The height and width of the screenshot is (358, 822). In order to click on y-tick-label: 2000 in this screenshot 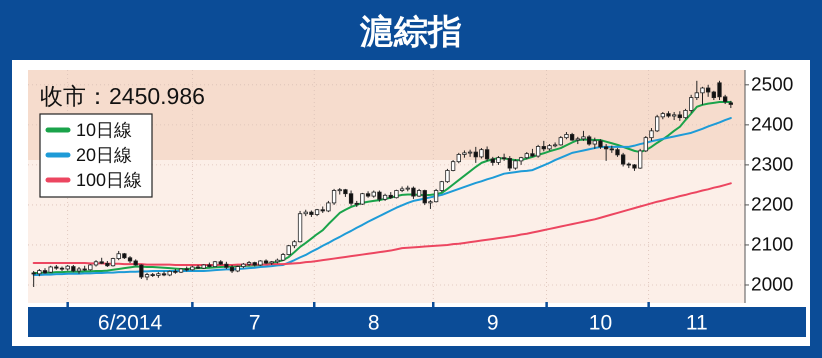, I will do `click(772, 285)`.